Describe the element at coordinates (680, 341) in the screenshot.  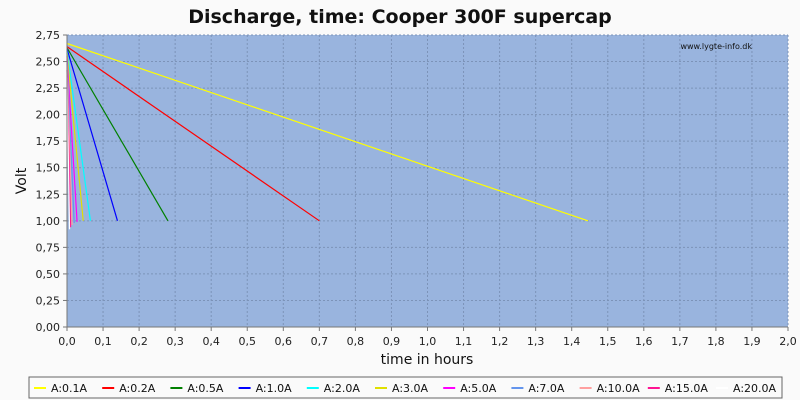
I see `x-tick-label: 1,7` at that location.